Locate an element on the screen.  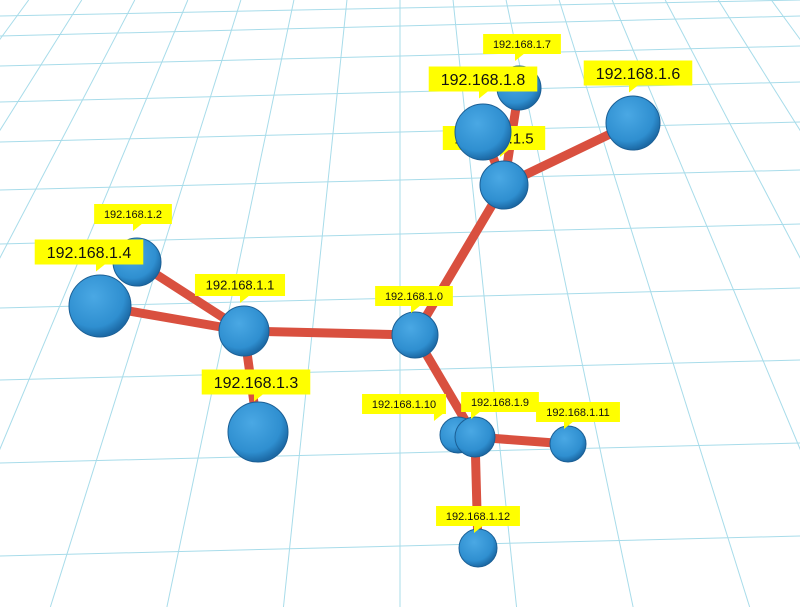
label-text: 192.168.1.4 is located at coordinates (89, 253).